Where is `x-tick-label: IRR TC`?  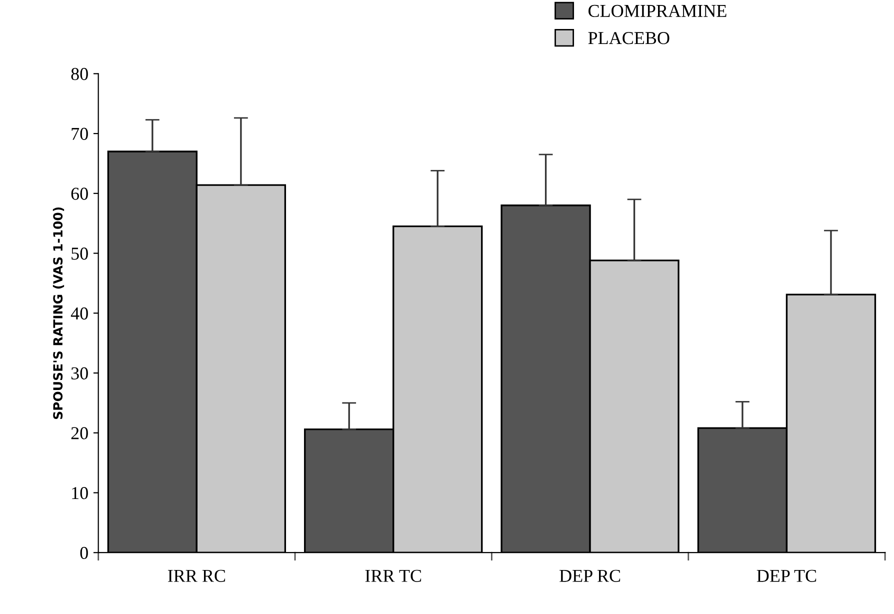 x-tick-label: IRR TC is located at coordinates (393, 576).